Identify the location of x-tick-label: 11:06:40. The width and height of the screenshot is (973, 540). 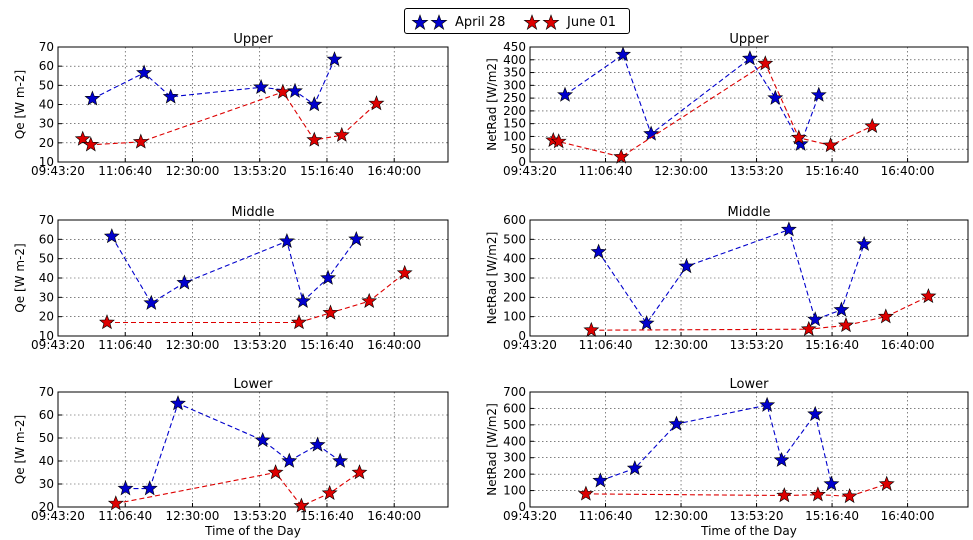
(125, 516).